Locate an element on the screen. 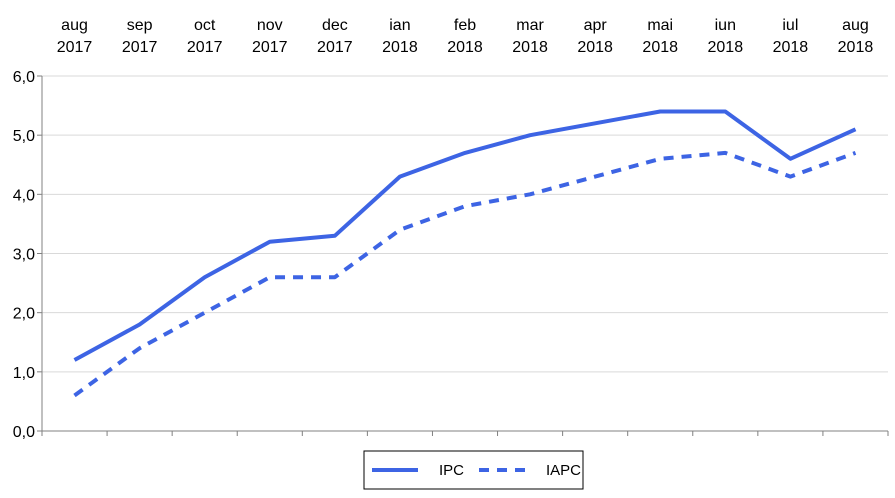 This screenshot has width=895, height=498. y-axis-labels: 0,0 1,0 2,0 3,0 4,0 5,0 6,0 is located at coordinates (24, 255).